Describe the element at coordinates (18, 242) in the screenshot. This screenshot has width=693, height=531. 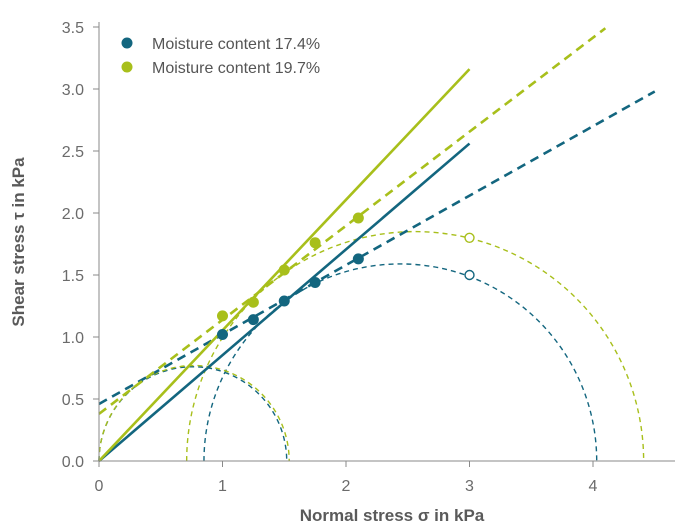
I see `y-axis-title: Shear stress τ in kPa` at that location.